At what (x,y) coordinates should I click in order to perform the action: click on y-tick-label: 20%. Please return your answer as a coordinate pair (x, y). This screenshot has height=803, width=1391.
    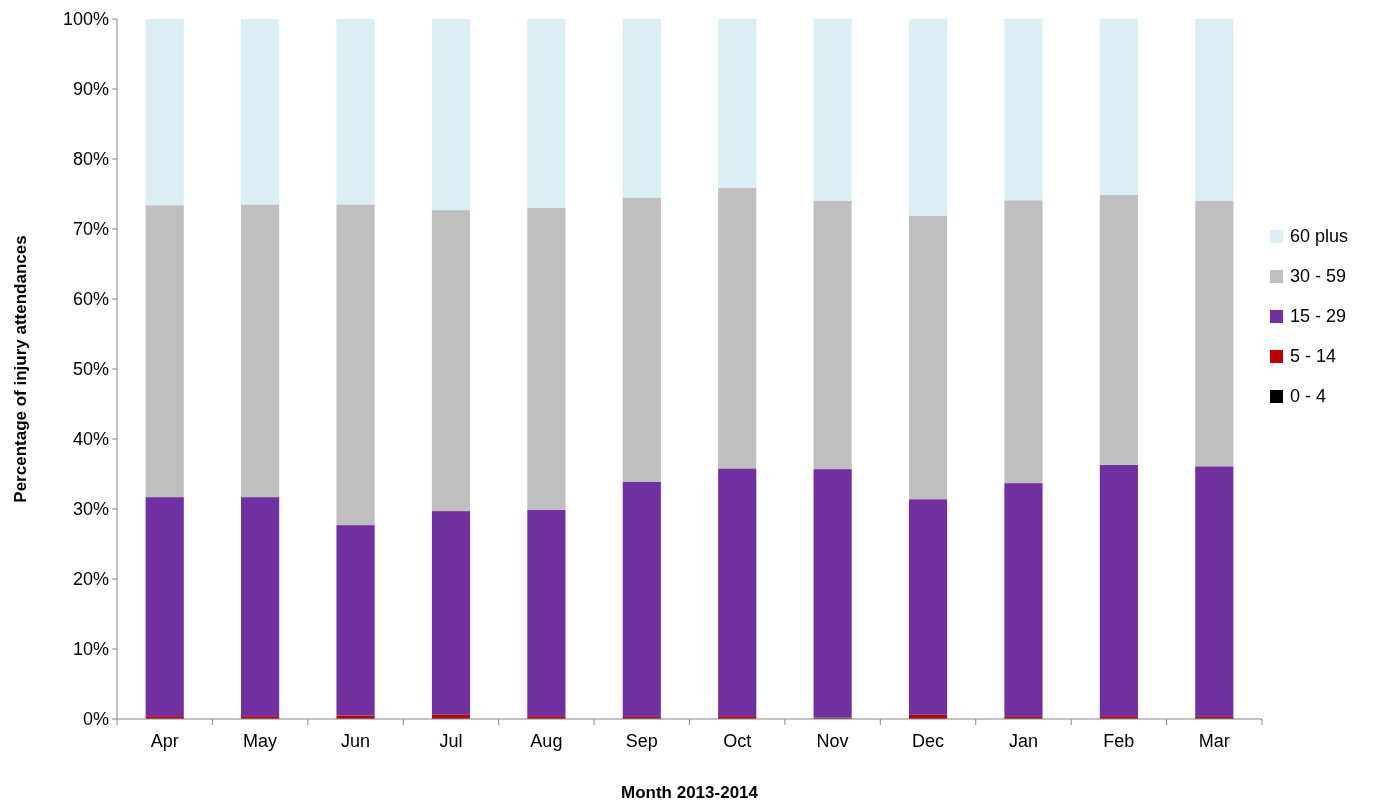
    Looking at the image, I should click on (90, 579).